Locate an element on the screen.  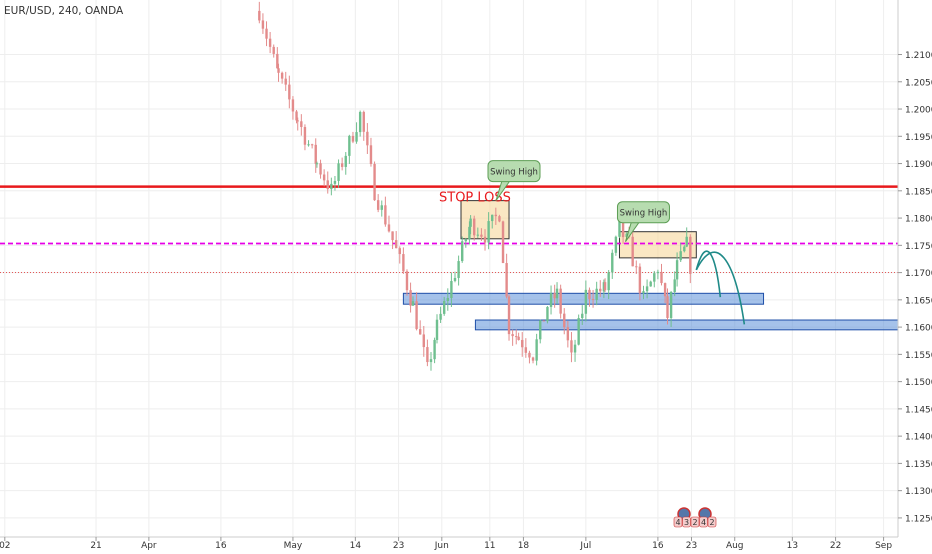
time-axis-panel is located at coordinates (466, 543).